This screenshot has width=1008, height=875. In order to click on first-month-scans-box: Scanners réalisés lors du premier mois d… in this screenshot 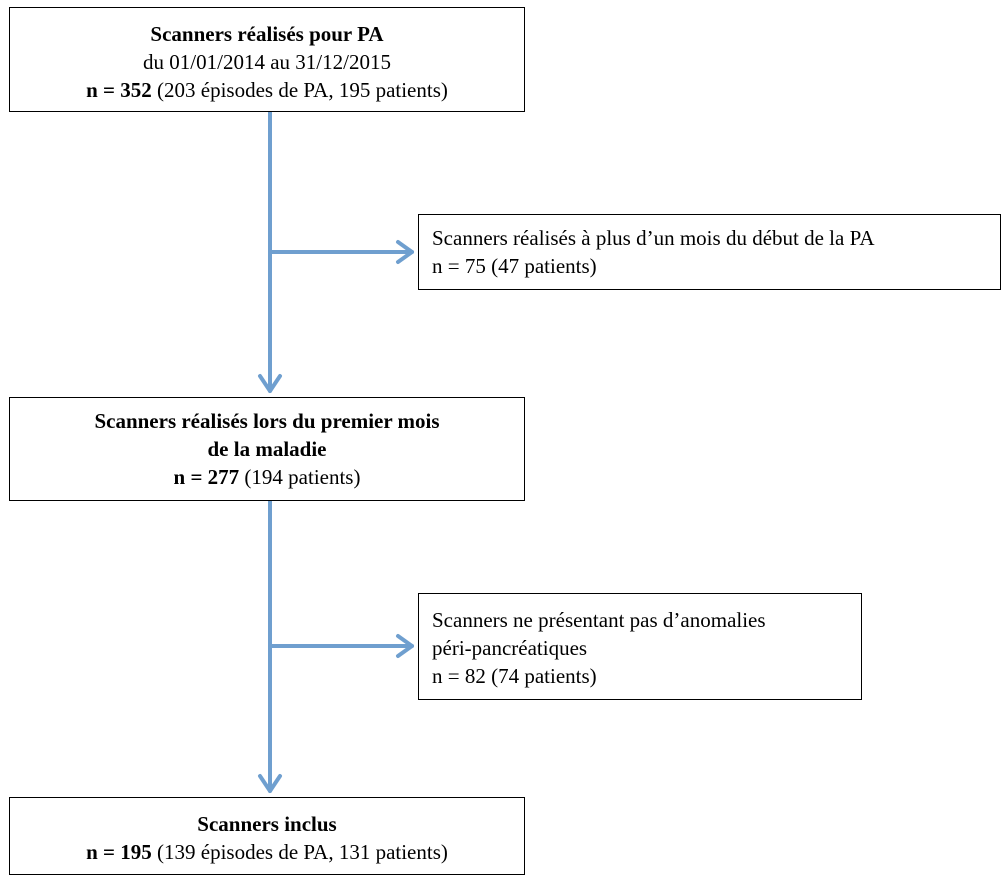, I will do `click(267, 449)`.